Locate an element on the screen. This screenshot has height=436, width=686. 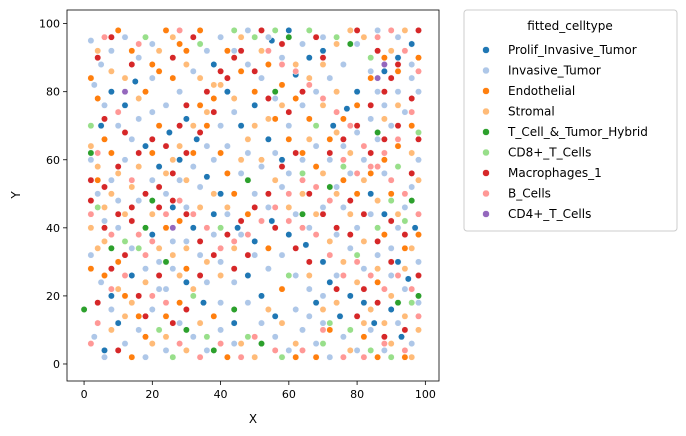
y-axis-label: Y is located at coordinates (16, 195).